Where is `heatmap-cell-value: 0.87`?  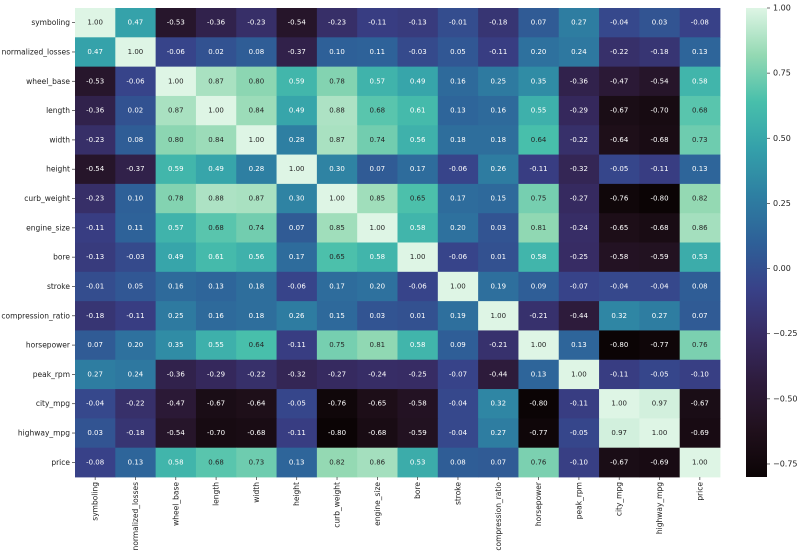
heatmap-cell-value: 0.87 is located at coordinates (216, 81).